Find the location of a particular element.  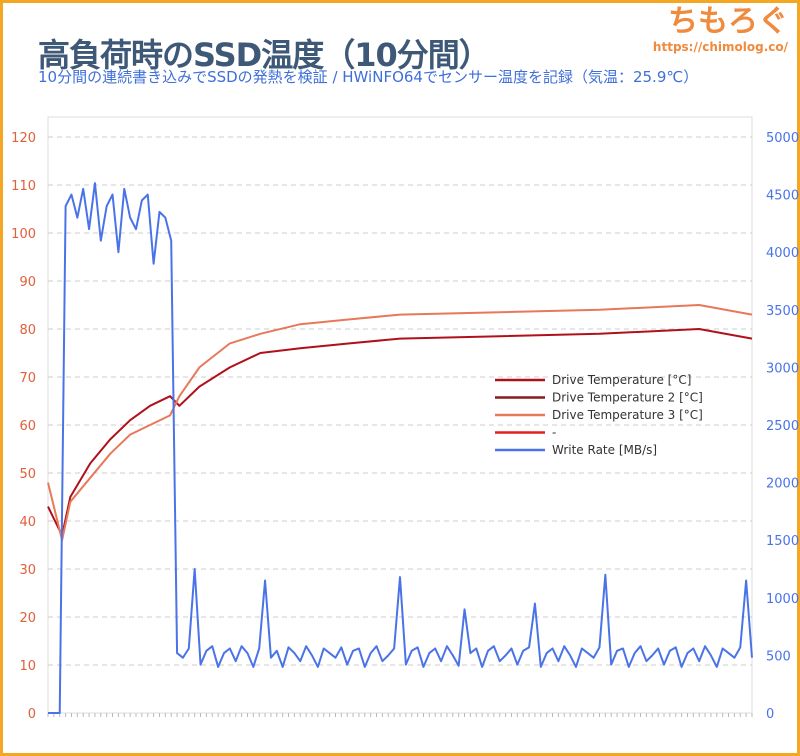

left-tick-label: 30 is located at coordinates (27, 570).